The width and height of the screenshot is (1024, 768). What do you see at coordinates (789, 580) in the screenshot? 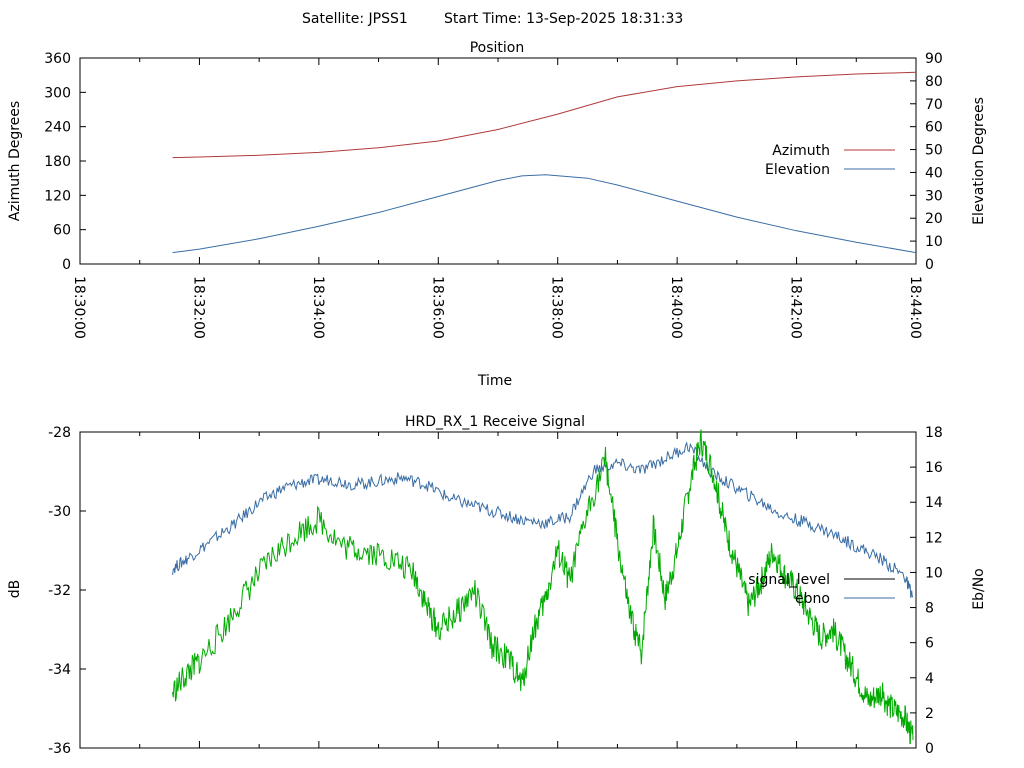
I see `legend-label: signal_level` at bounding box center [789, 580].